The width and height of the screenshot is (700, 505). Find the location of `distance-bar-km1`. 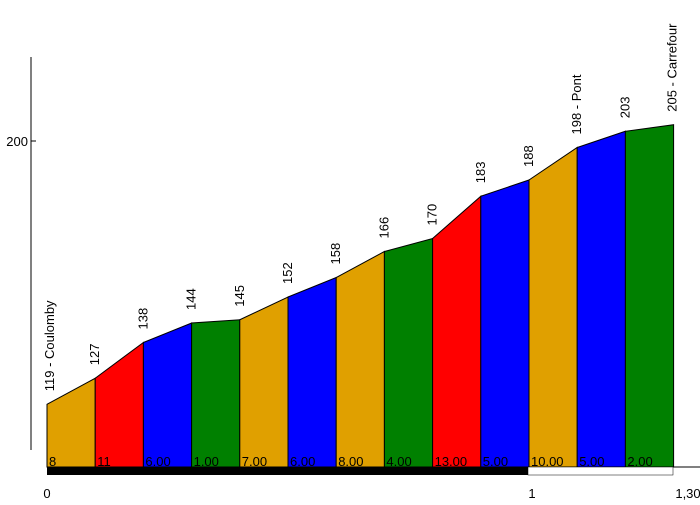

distance-bar-km1 is located at coordinates (287, 471).